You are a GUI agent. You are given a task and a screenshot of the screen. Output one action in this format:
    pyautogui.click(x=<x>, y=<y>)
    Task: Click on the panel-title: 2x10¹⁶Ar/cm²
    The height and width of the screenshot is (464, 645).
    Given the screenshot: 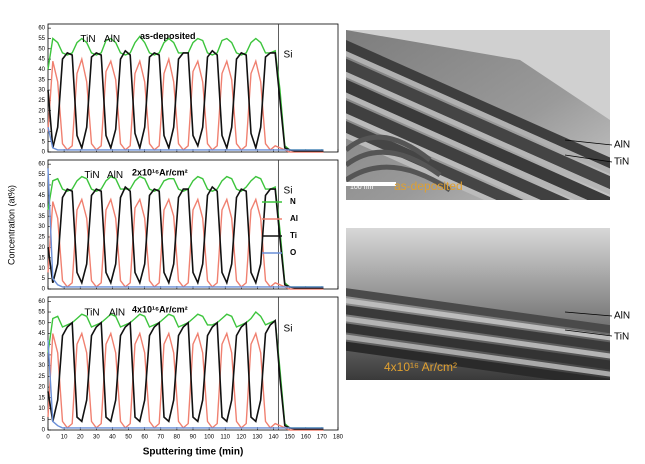 What is the action you would take?
    pyautogui.click(x=160, y=172)
    